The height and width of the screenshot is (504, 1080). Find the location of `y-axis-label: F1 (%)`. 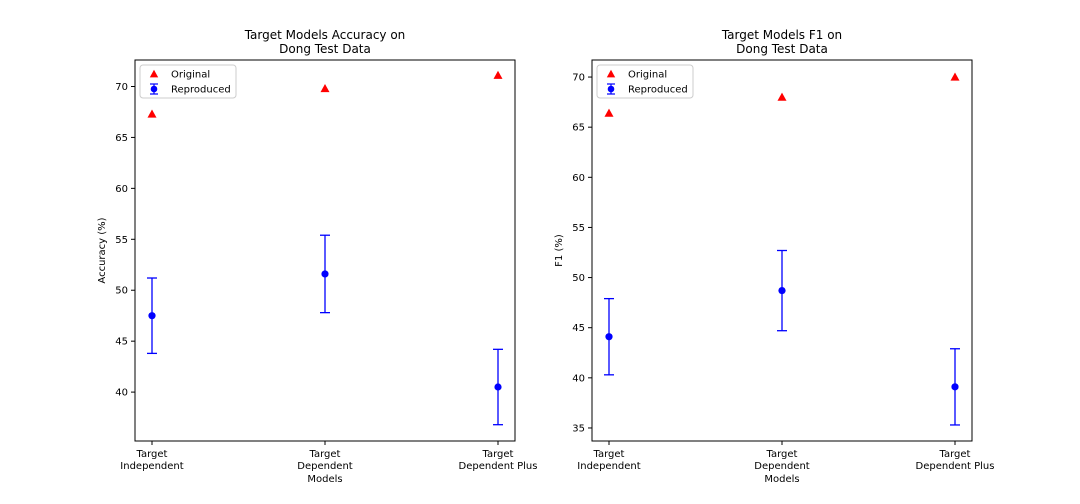

y-axis-label: F1 (%) is located at coordinates (559, 250).